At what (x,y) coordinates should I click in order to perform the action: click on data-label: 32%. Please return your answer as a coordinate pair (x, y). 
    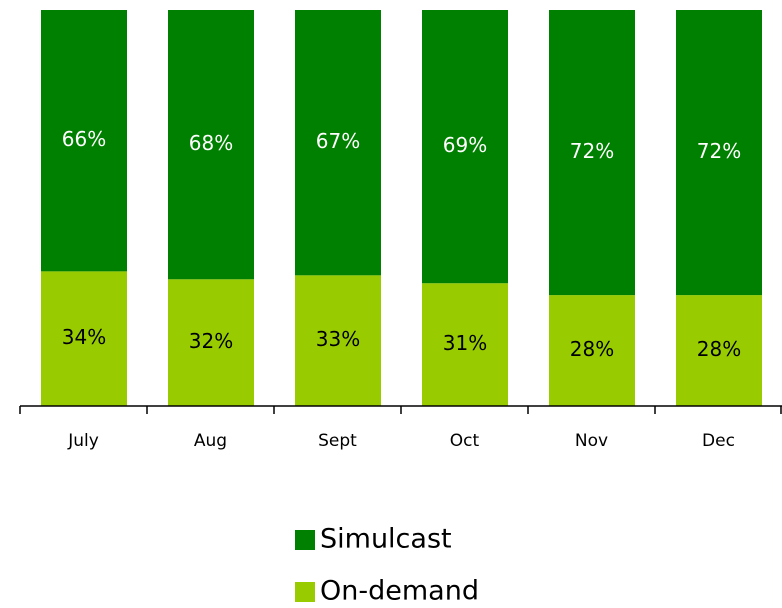
    Looking at the image, I should click on (211, 341).